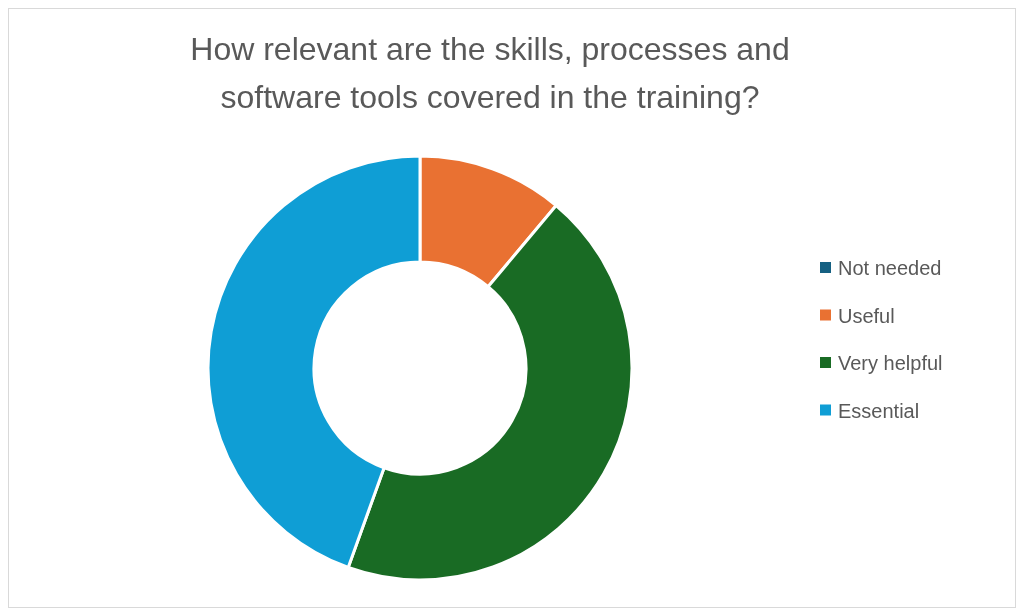 The height and width of the screenshot is (616, 1024). I want to click on legend-label: Useful, so click(866, 315).